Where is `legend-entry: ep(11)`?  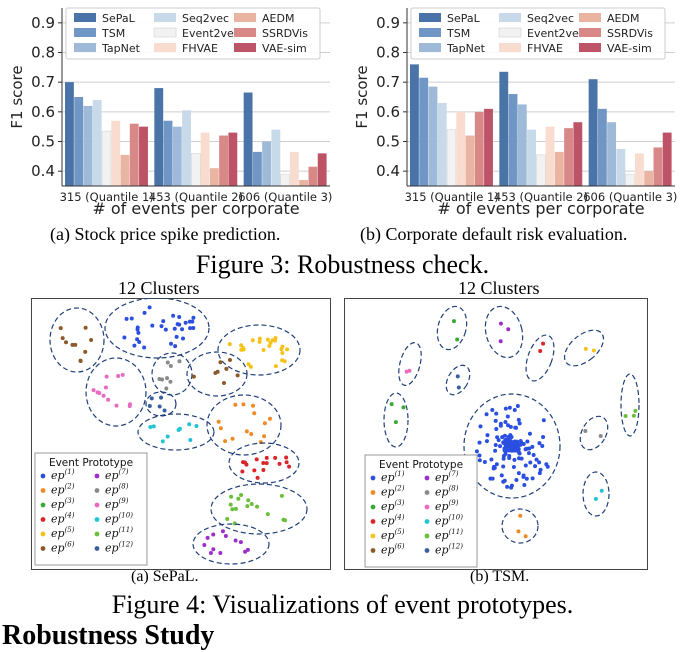
legend-entry: ep(11) is located at coordinates (119, 533).